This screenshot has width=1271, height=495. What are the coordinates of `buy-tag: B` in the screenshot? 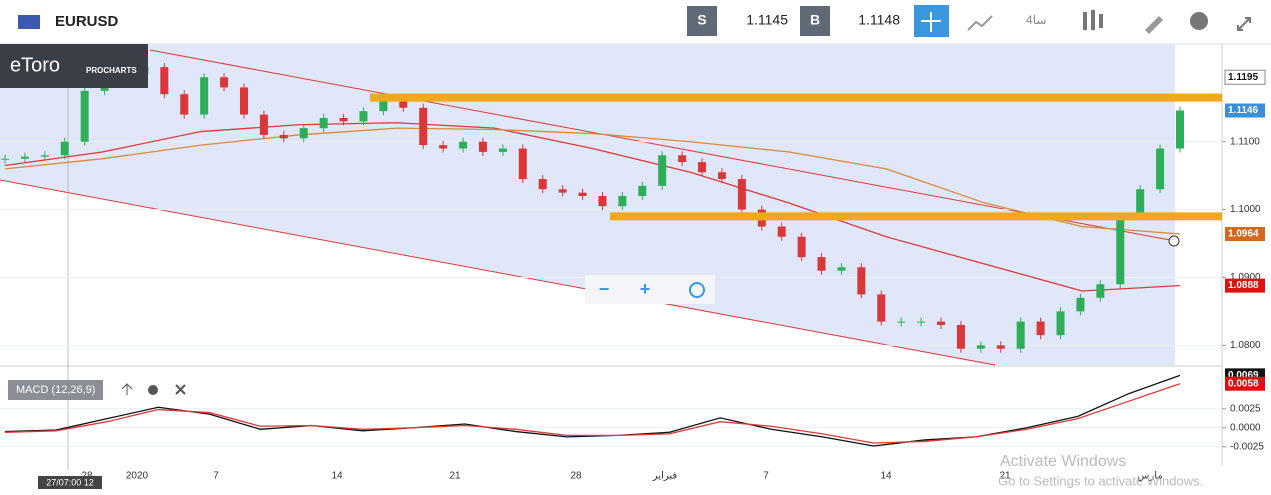 It's located at (815, 20).